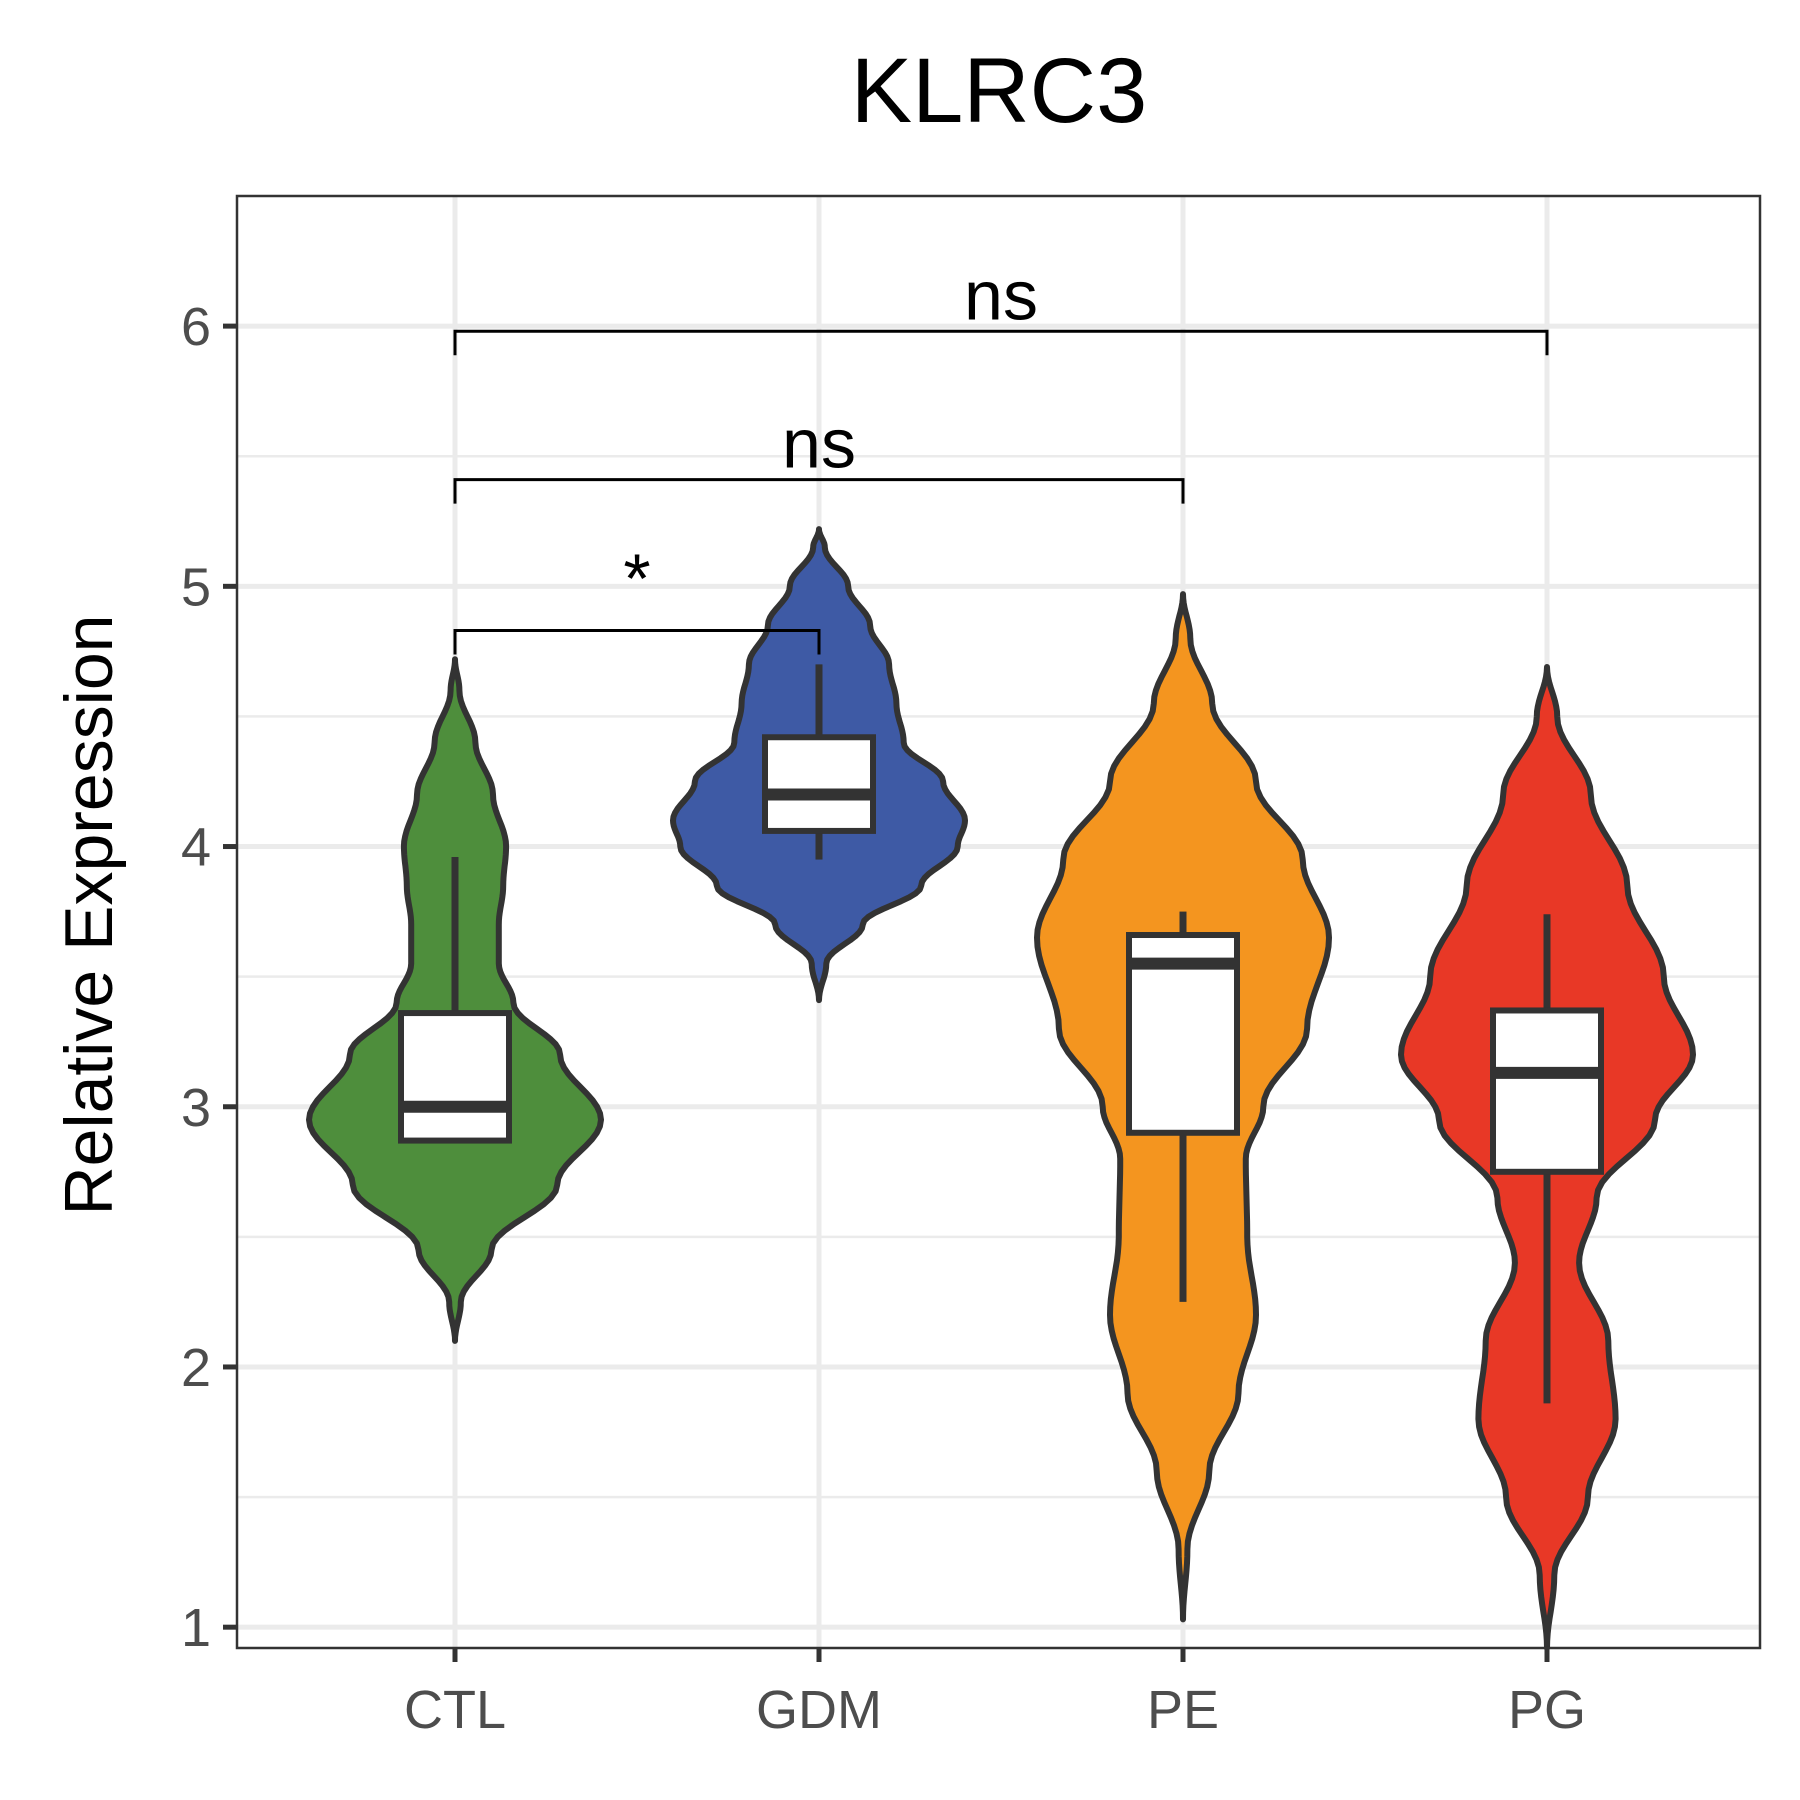  What do you see at coordinates (1183, 1710) in the screenshot?
I see `x-tick-label: PE` at bounding box center [1183, 1710].